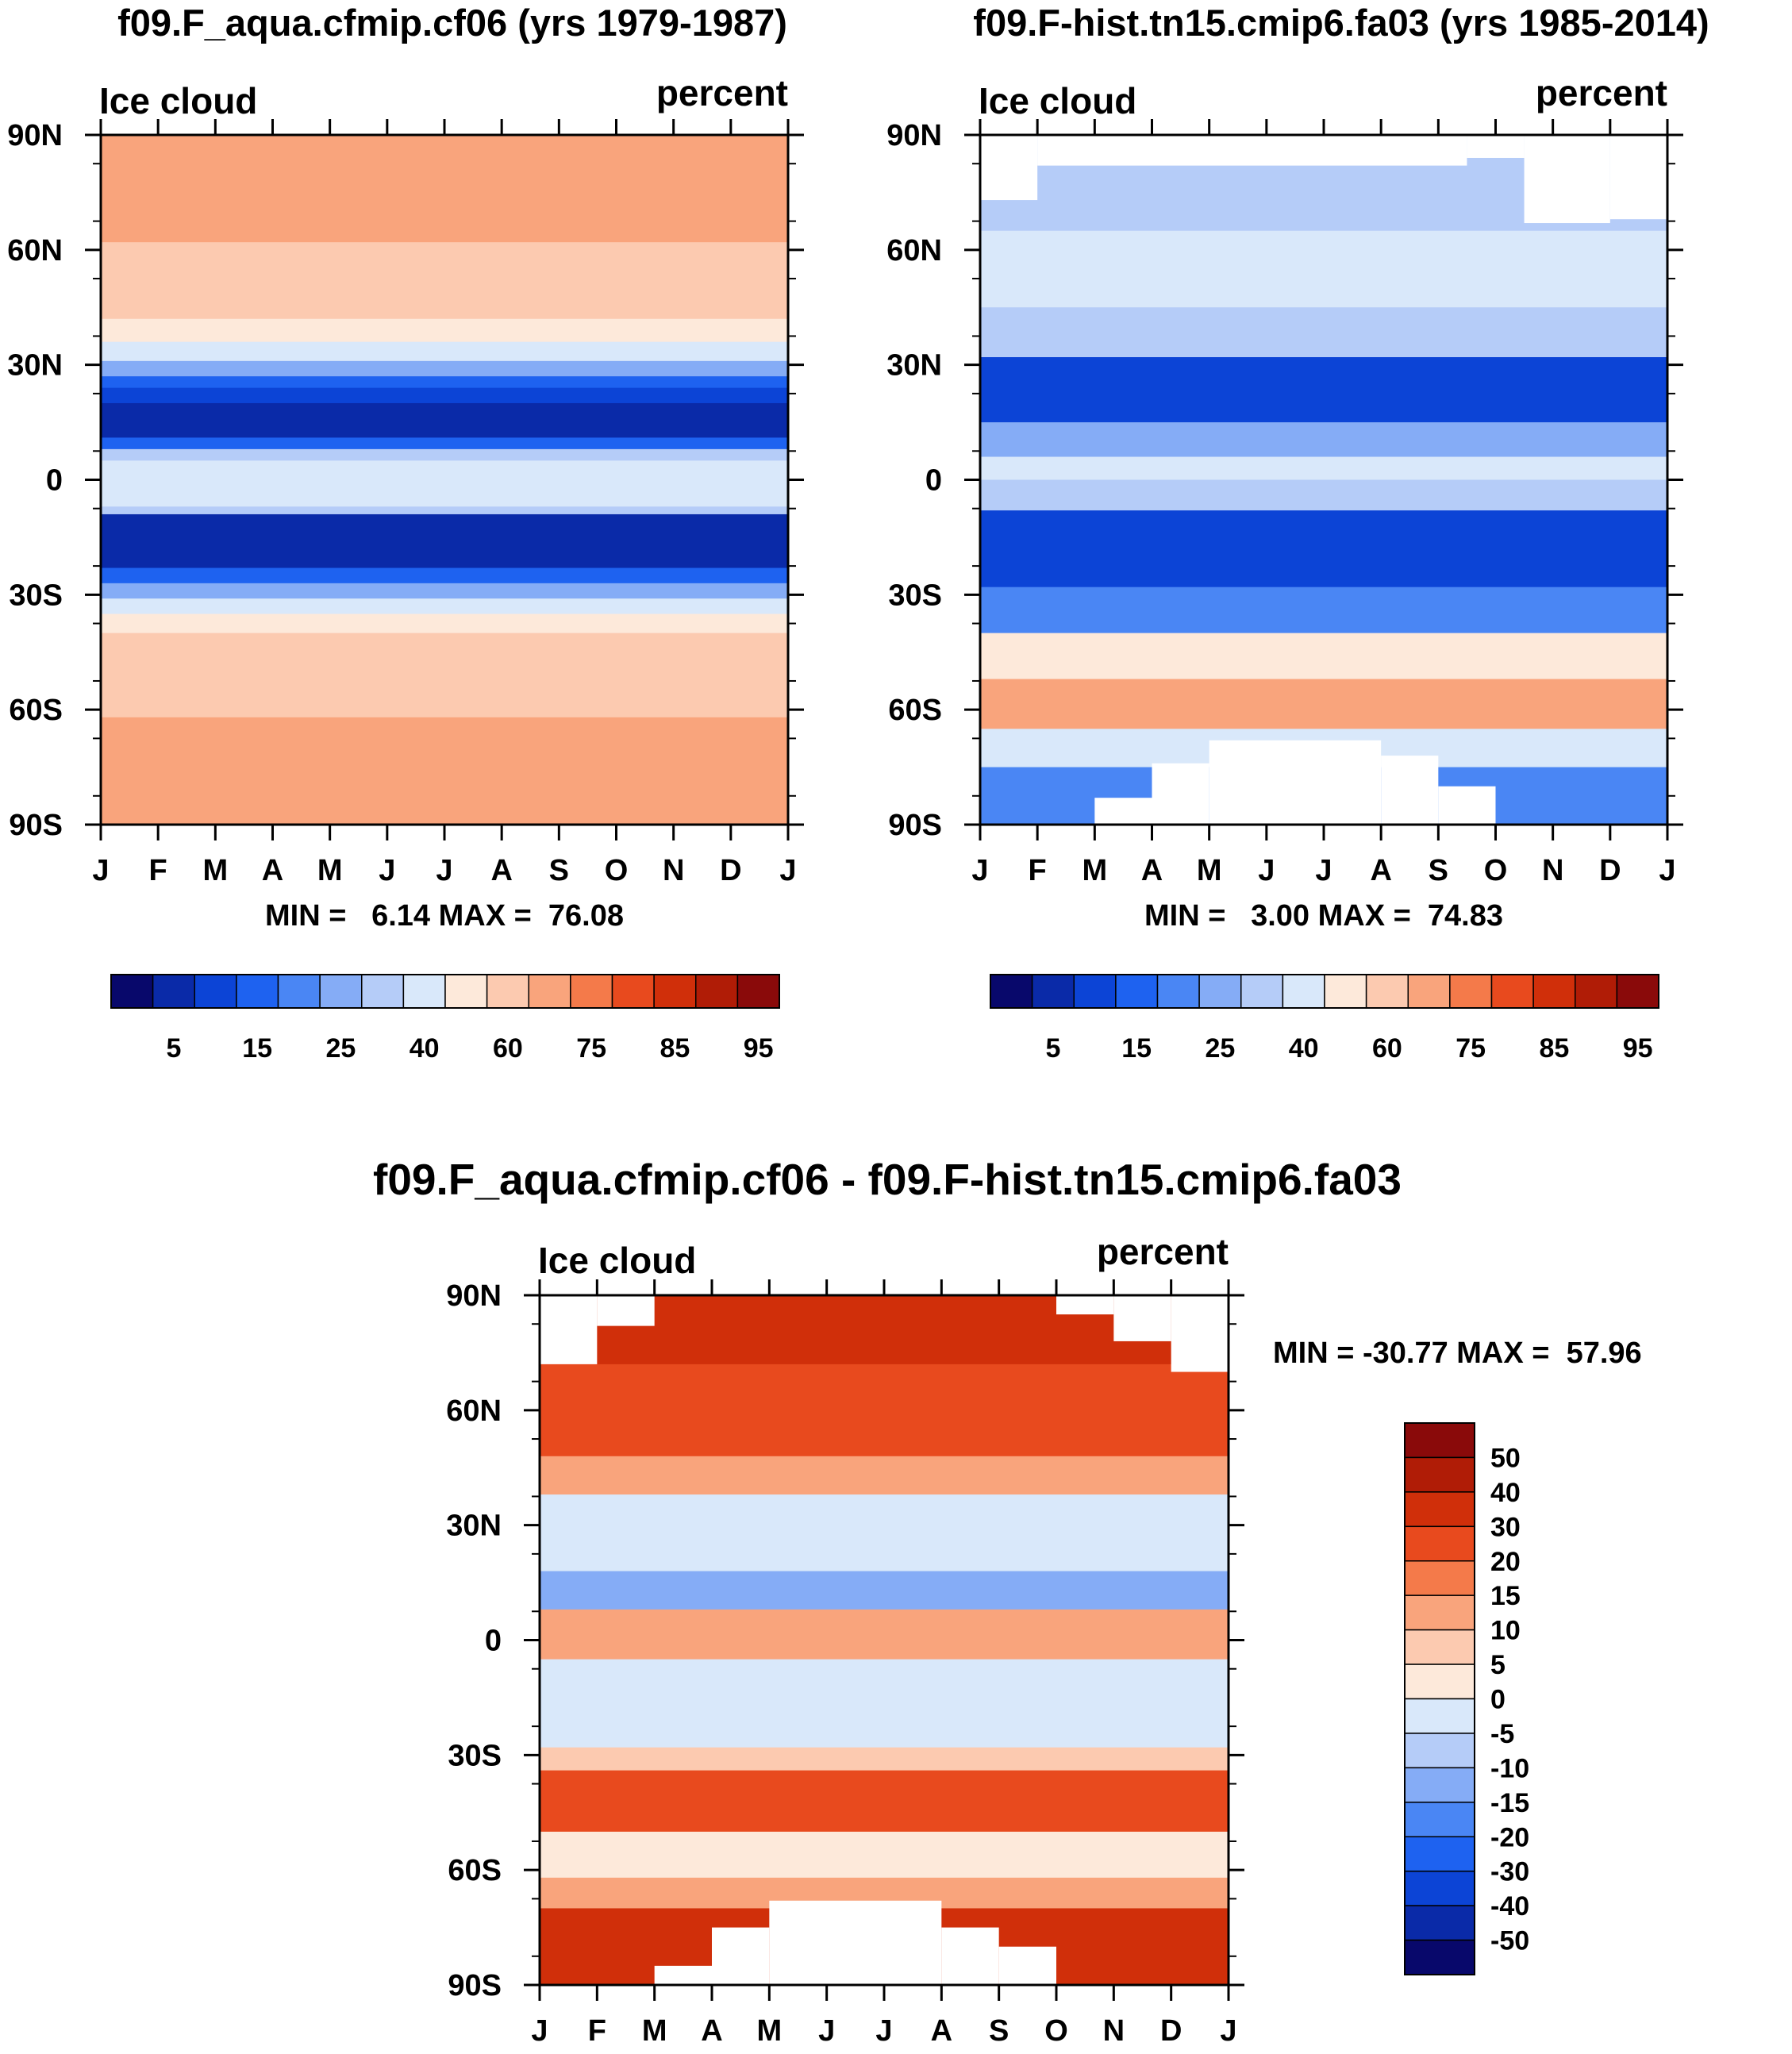 The width and height of the screenshot is (1792, 2054). I want to click on colorbar-label: -20, so click(1509, 1837).